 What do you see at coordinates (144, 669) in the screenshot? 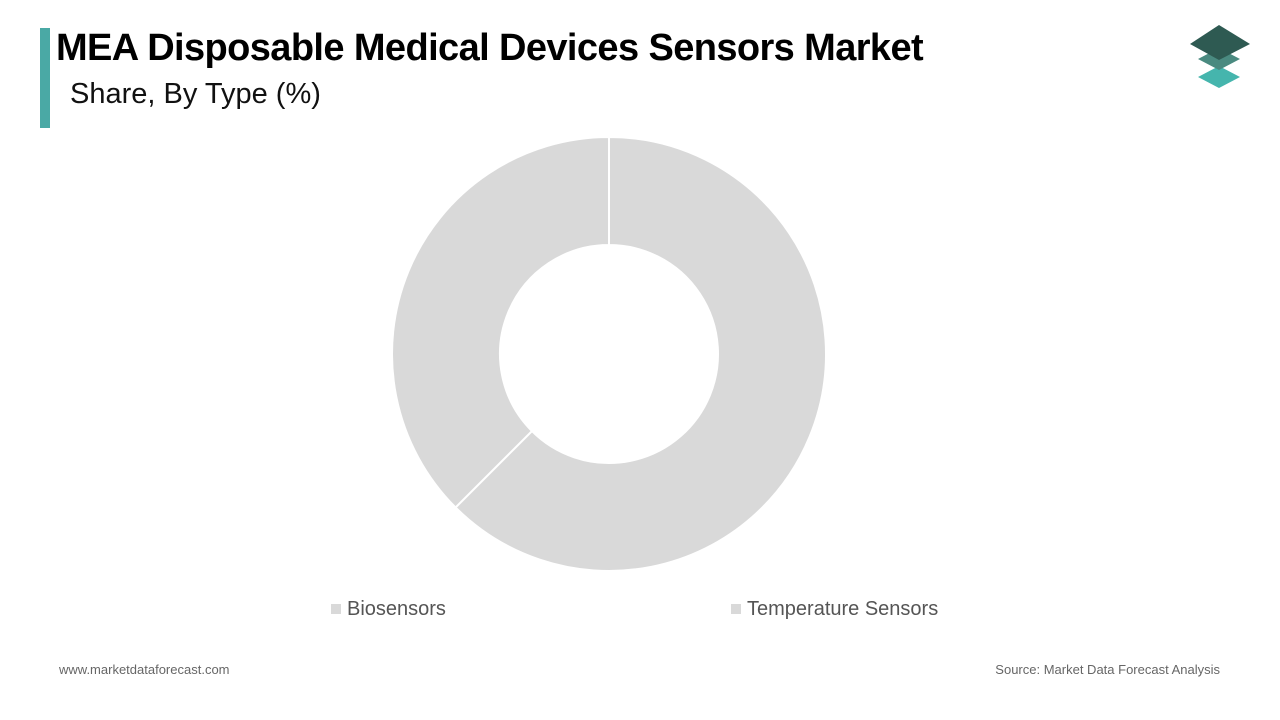
I see `footer-website-link: www.marketdataforecast.com` at bounding box center [144, 669].